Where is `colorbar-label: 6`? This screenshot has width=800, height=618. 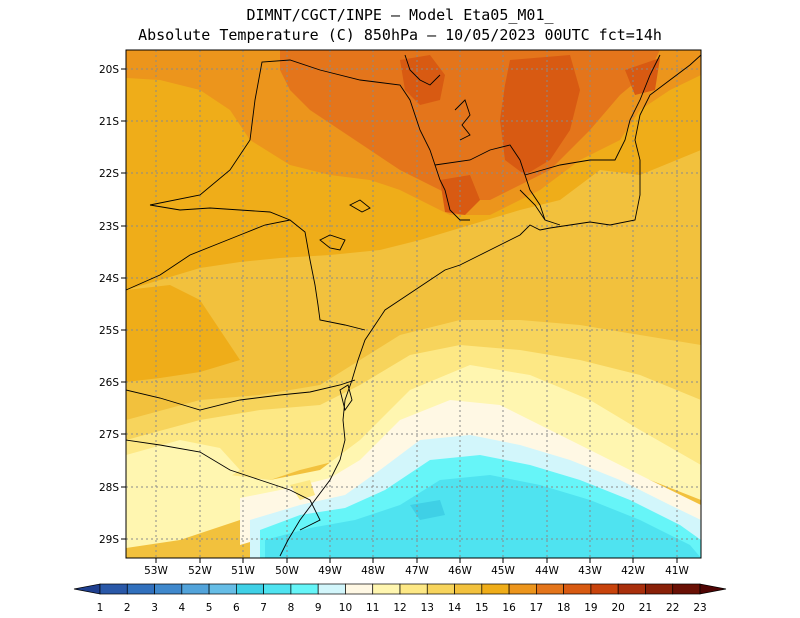 colorbar-label: 6 is located at coordinates (236, 608).